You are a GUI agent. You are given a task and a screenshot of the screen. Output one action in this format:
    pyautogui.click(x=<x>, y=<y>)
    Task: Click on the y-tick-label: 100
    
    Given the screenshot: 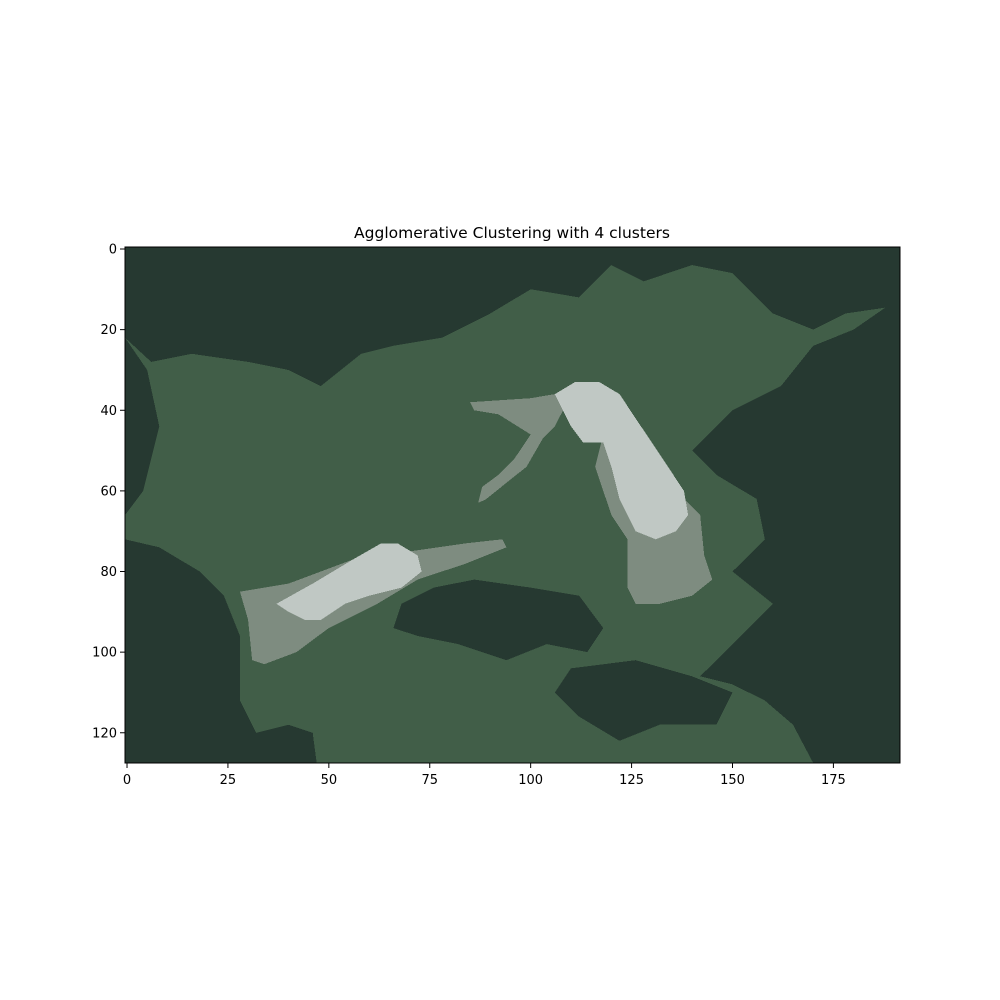 What is the action you would take?
    pyautogui.click(x=104, y=653)
    